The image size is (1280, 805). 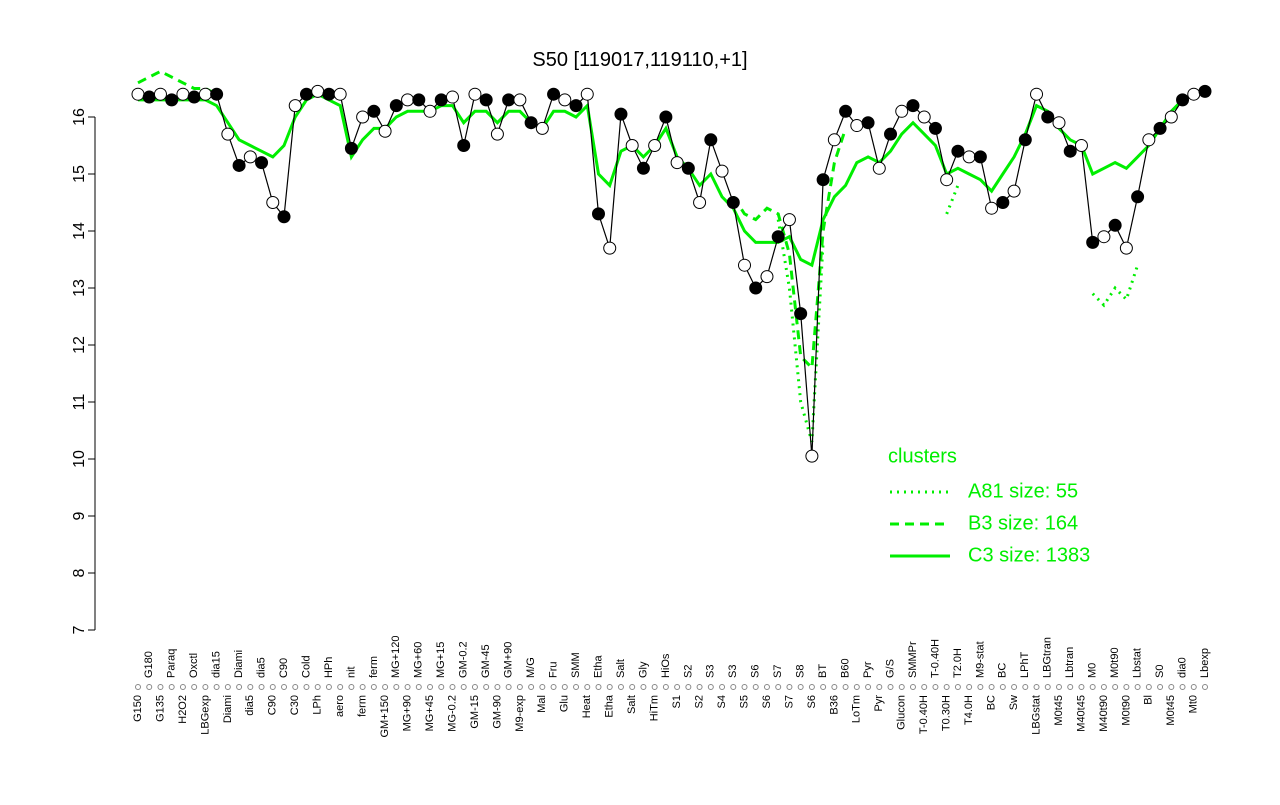 I want to click on x-tick-label: G/S, so click(x=890, y=668).